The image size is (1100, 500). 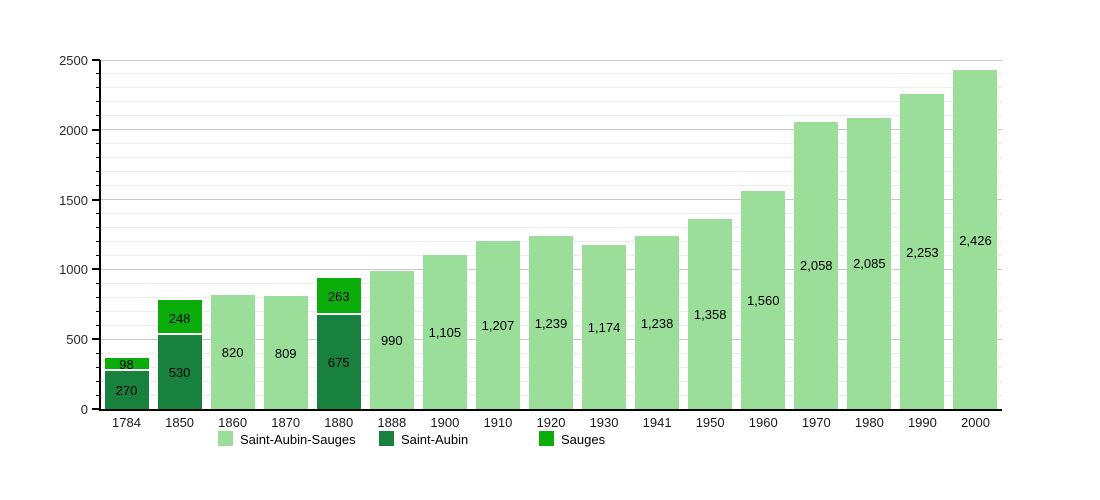 I want to click on bar-segment-1980, so click(x=869, y=263).